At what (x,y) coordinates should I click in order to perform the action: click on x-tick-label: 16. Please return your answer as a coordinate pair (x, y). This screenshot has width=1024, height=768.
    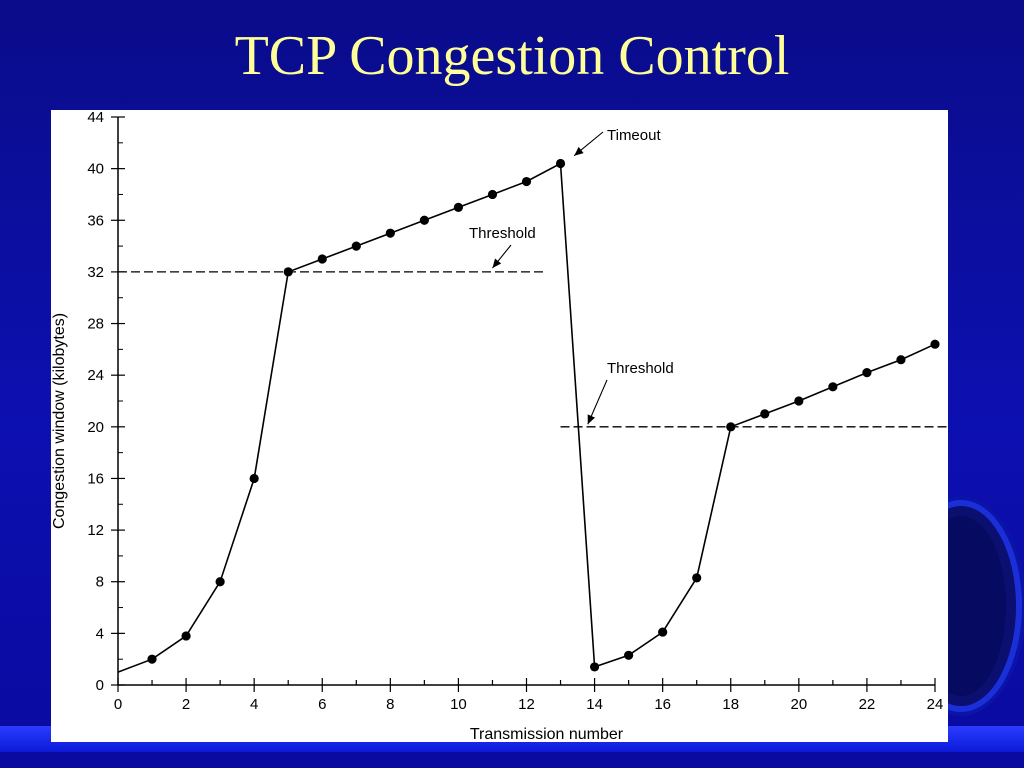
    Looking at the image, I should click on (662, 704).